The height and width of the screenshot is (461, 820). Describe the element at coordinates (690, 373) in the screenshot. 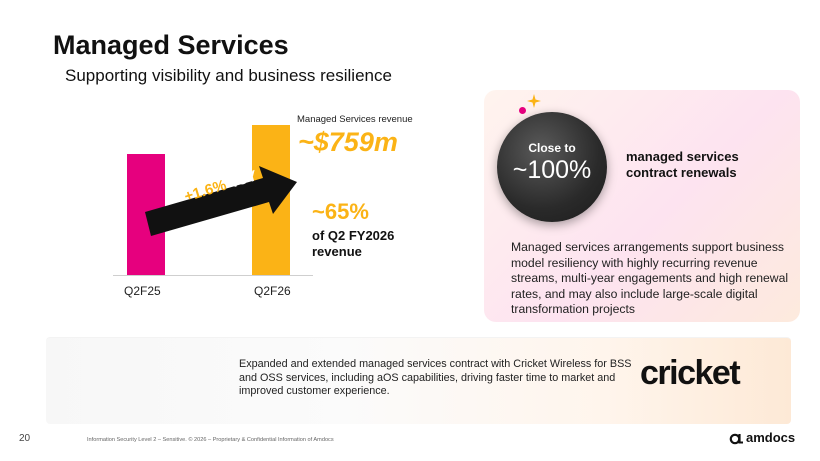

I see `cricket-logo: cricket` at that location.